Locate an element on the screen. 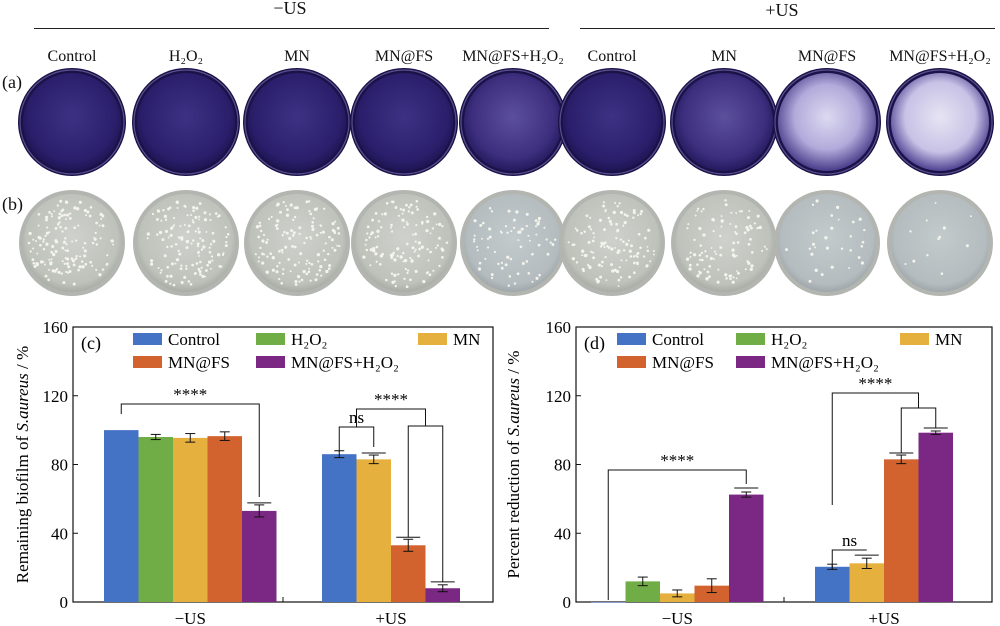 Image resolution: width=1000 pixels, height=626 pixels. x-category-label: −US is located at coordinates (190, 617).